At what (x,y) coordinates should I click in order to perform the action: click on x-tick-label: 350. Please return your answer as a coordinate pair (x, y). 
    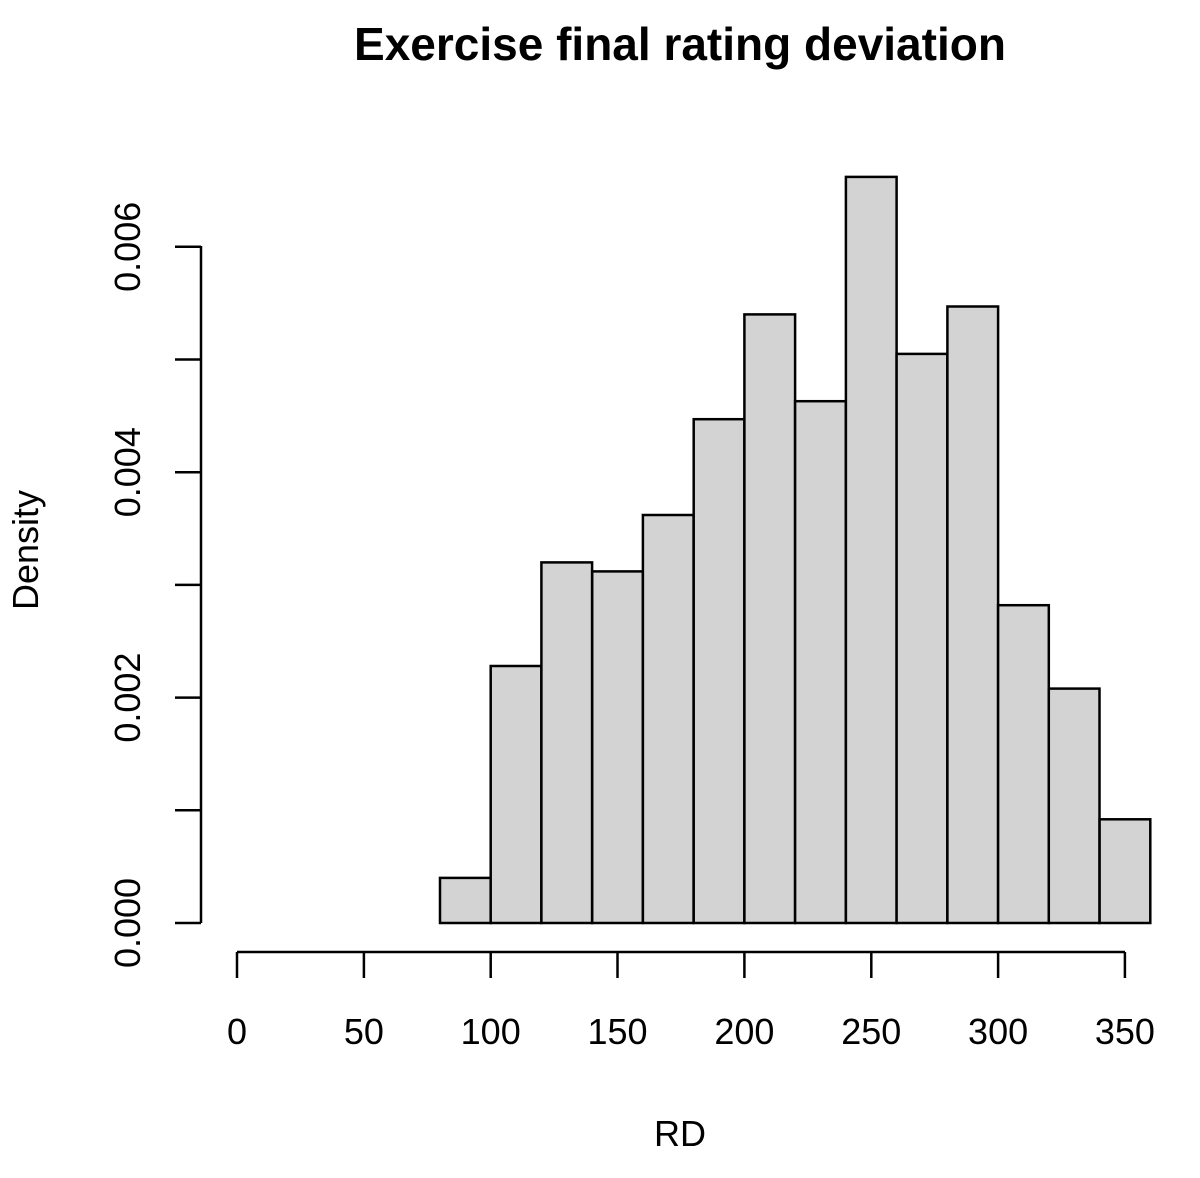
    Looking at the image, I should click on (1125, 1031).